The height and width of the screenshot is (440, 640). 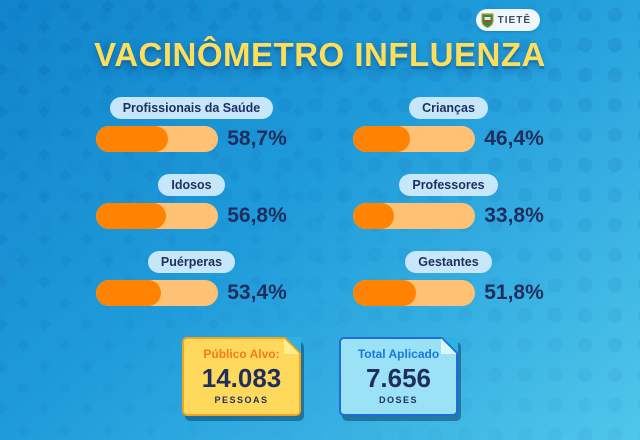 I want to click on bar-group-criancas: Crianças 46,4%, so click(x=448, y=124).